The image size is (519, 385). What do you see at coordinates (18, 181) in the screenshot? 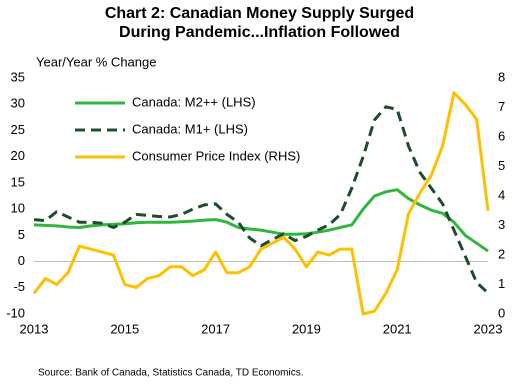
I see `y-tick-label: 15` at bounding box center [18, 181].